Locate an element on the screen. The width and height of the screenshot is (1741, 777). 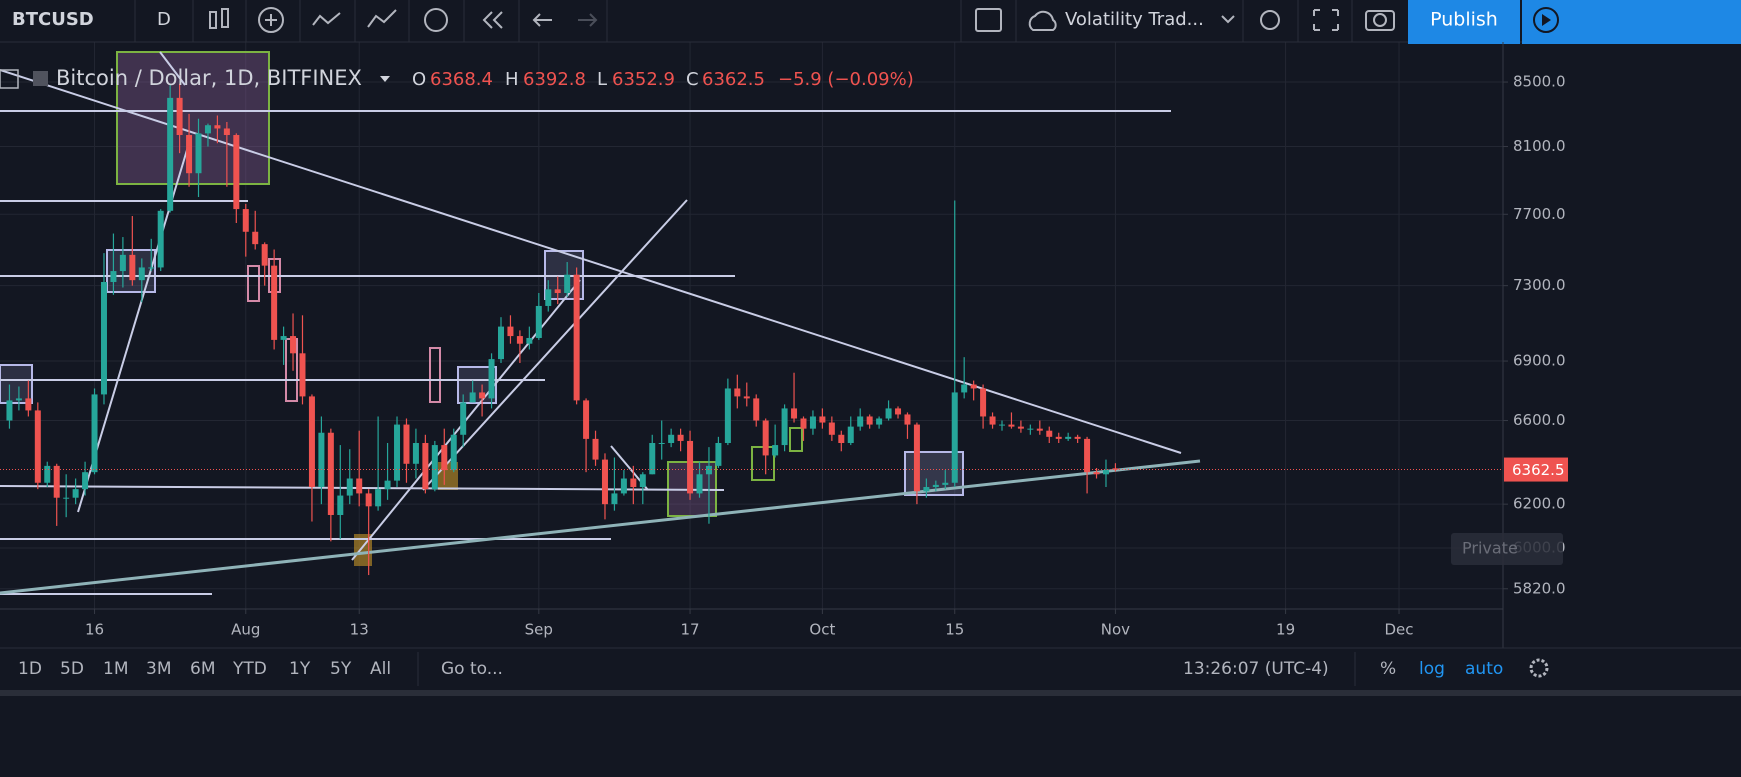
bottom-bar: 1D 5D 1M 3M 6M YTD 1Y 5Y All is located at coordinates (204, 669).